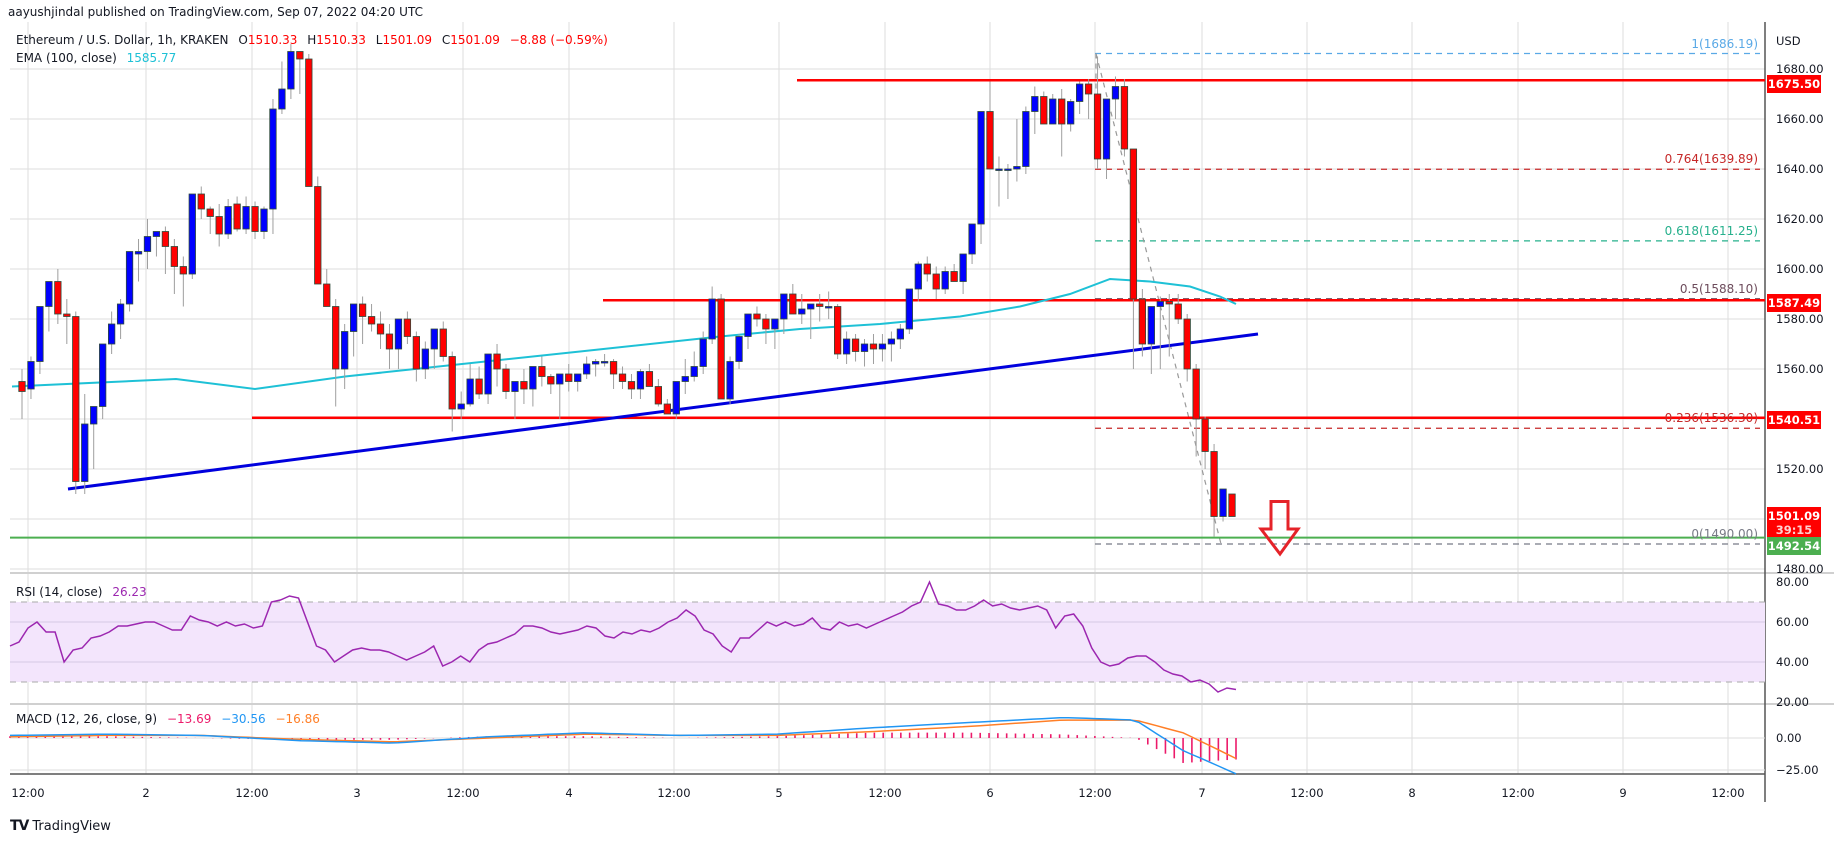  I want to click on fib-label: 0.764(1639.89), so click(1711, 159).